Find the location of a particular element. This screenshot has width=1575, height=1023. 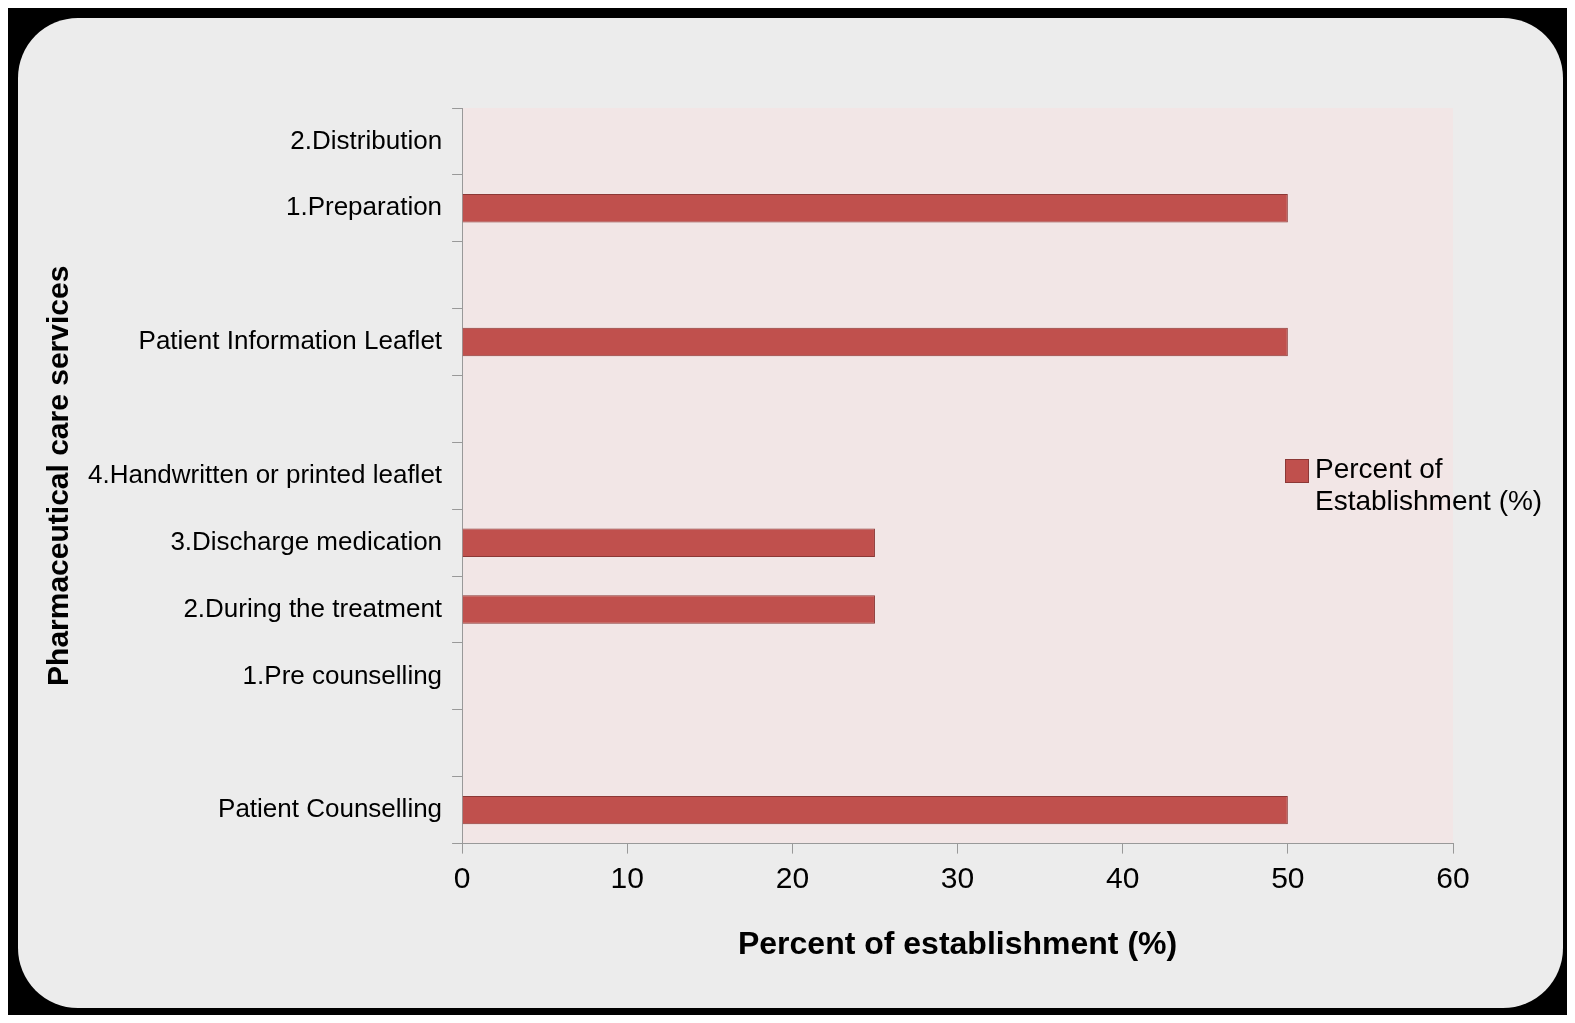

y-tick-label: 1.Pre counselling is located at coordinates (342, 674).